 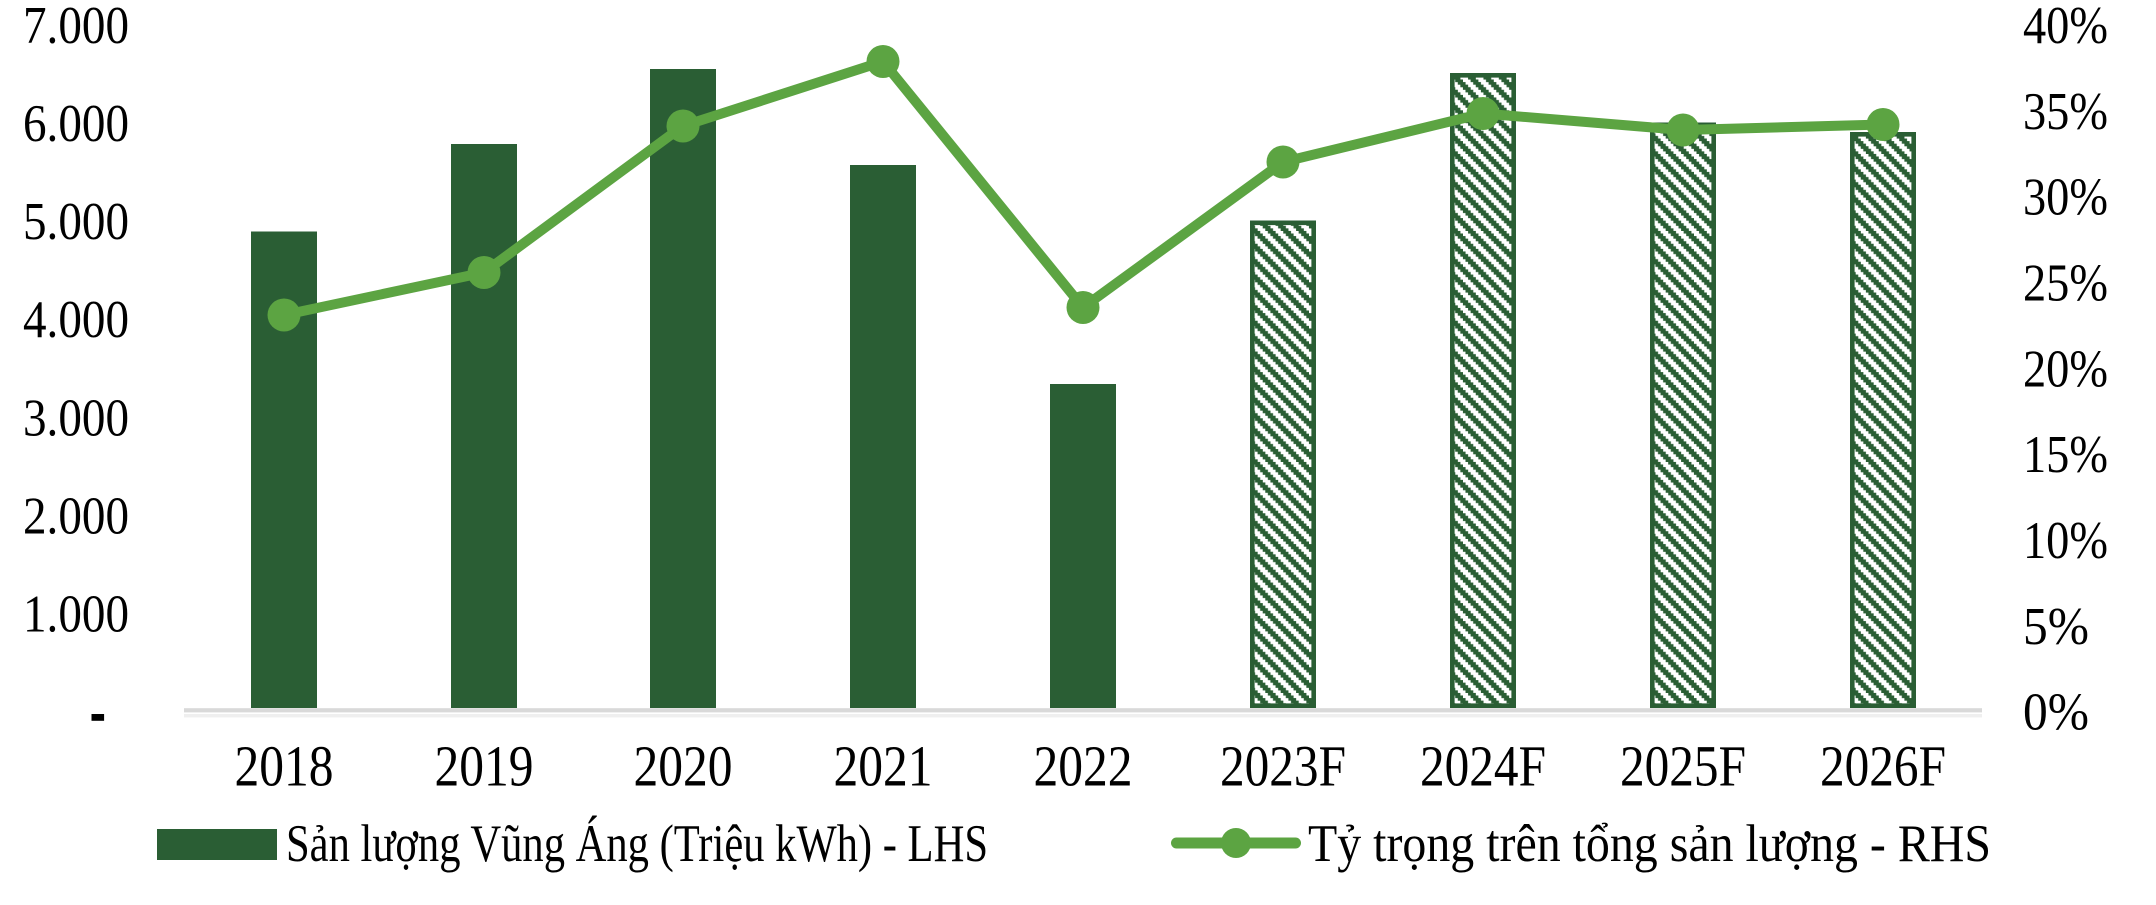 What do you see at coordinates (76, 27) in the screenshot?
I see `svg-text: 7.000` at bounding box center [76, 27].